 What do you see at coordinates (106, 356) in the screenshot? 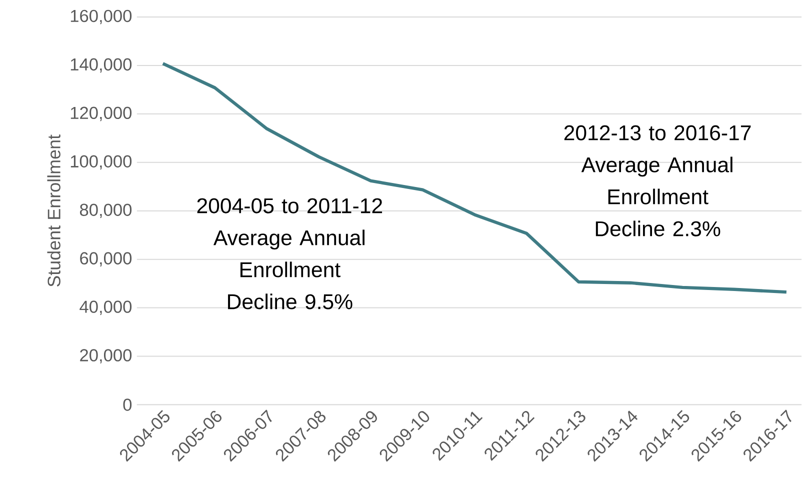
I see `y-tick-label: 20,000` at bounding box center [106, 356].